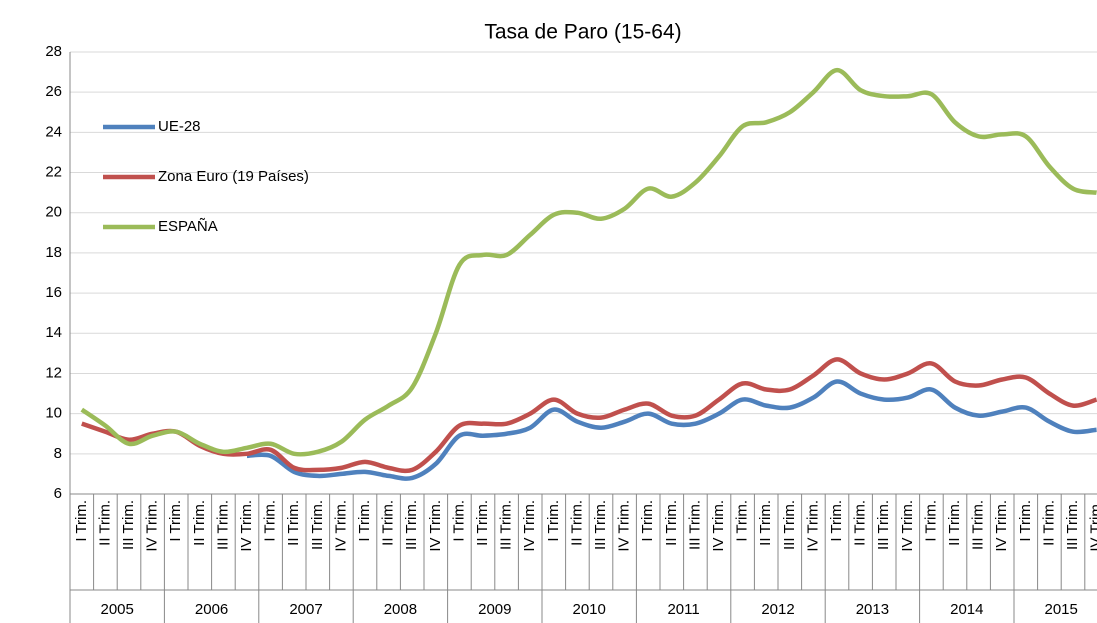 Image resolution: width=1097 pixels, height=623 pixels. Describe the element at coordinates (53, 332) in the screenshot. I see `y-tick-label: 14` at that location.